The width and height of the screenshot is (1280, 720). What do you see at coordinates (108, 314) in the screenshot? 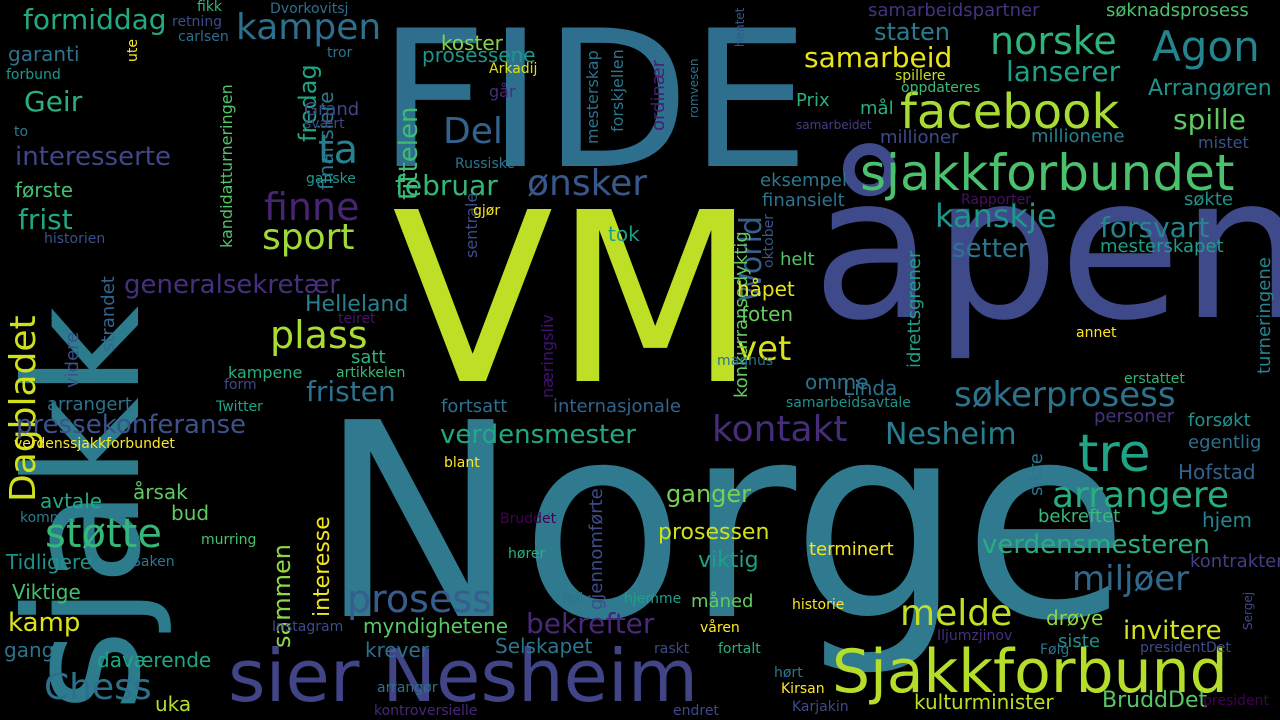
I see `cloud-word: strandet` at bounding box center [108, 314].